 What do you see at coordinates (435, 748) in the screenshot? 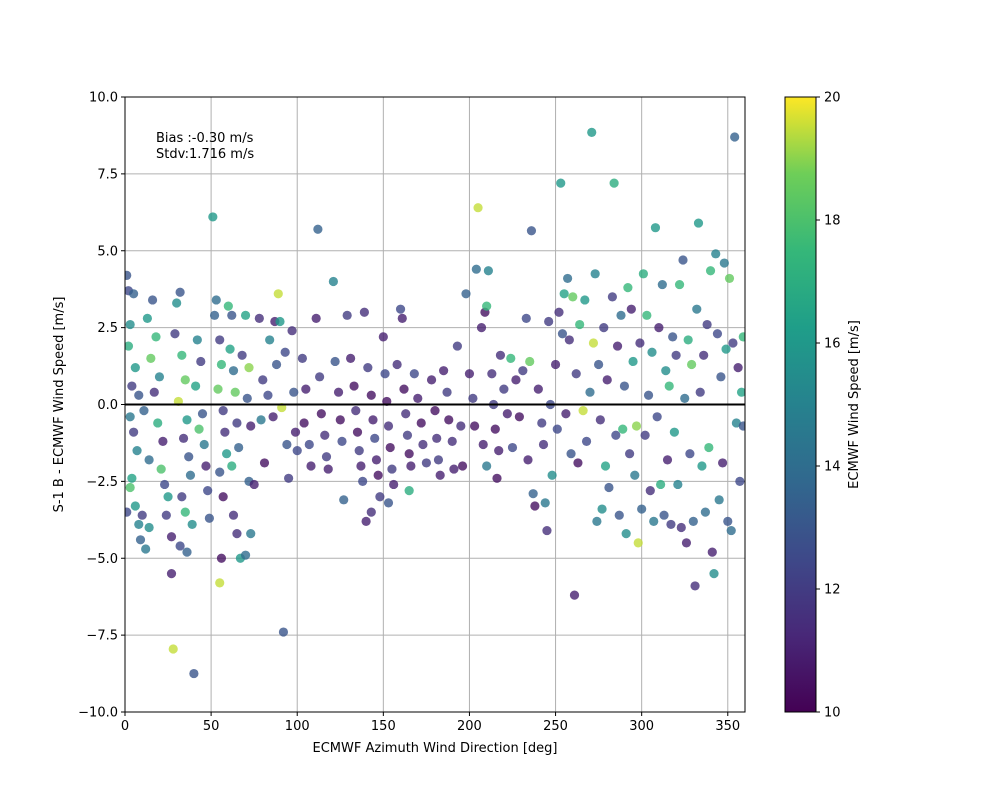
I see `x-axis-label: ECMWF Azimuth Wind Direction [deg]` at bounding box center [435, 748].